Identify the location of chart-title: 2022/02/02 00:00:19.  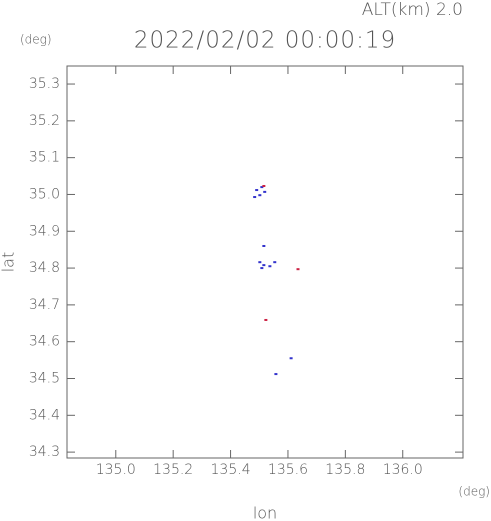
(265, 41).